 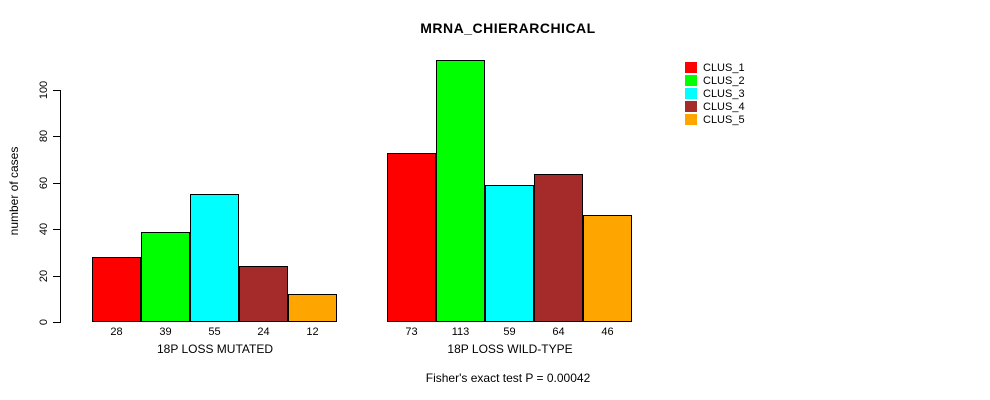 What do you see at coordinates (214, 332) in the screenshot?
I see `bar-value-label: 55` at bounding box center [214, 332].